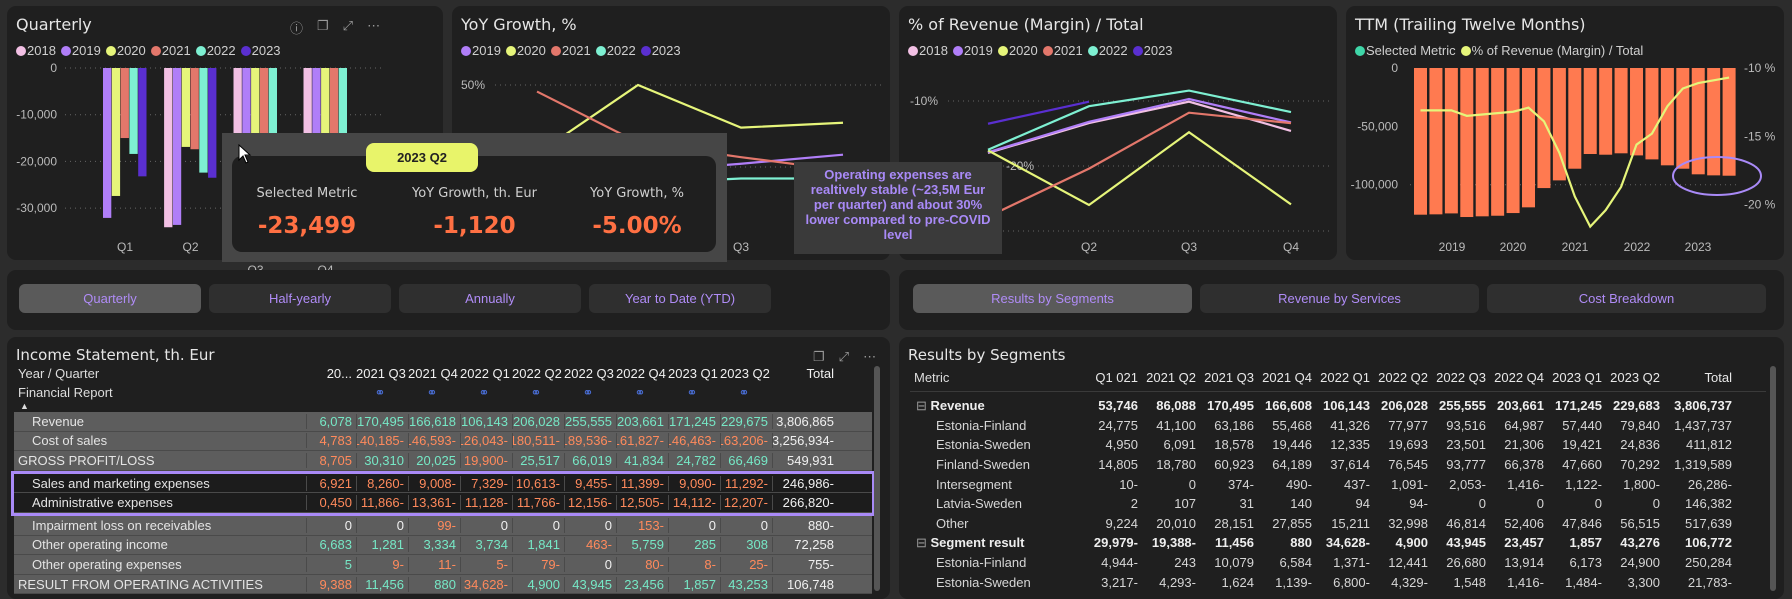  Describe the element at coordinates (680, 298) in the screenshot. I see `tab-year-to-date-ytd-: Year to Date (YTD)` at that location.